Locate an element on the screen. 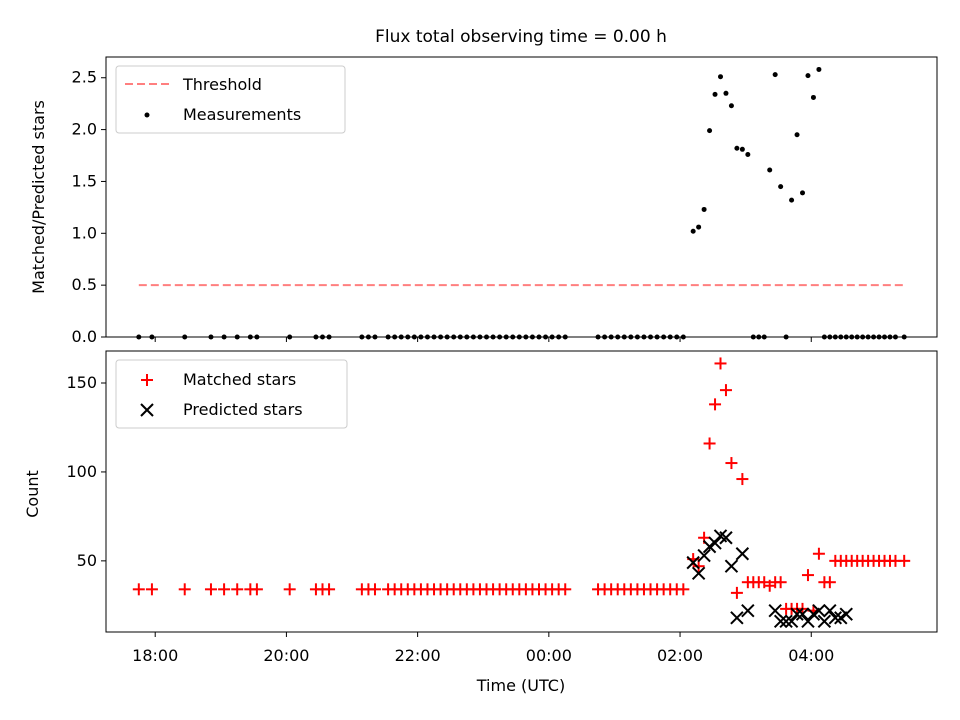 This screenshot has width=960, height=720. bottom-y-tick-label: 100 is located at coordinates (81, 471).